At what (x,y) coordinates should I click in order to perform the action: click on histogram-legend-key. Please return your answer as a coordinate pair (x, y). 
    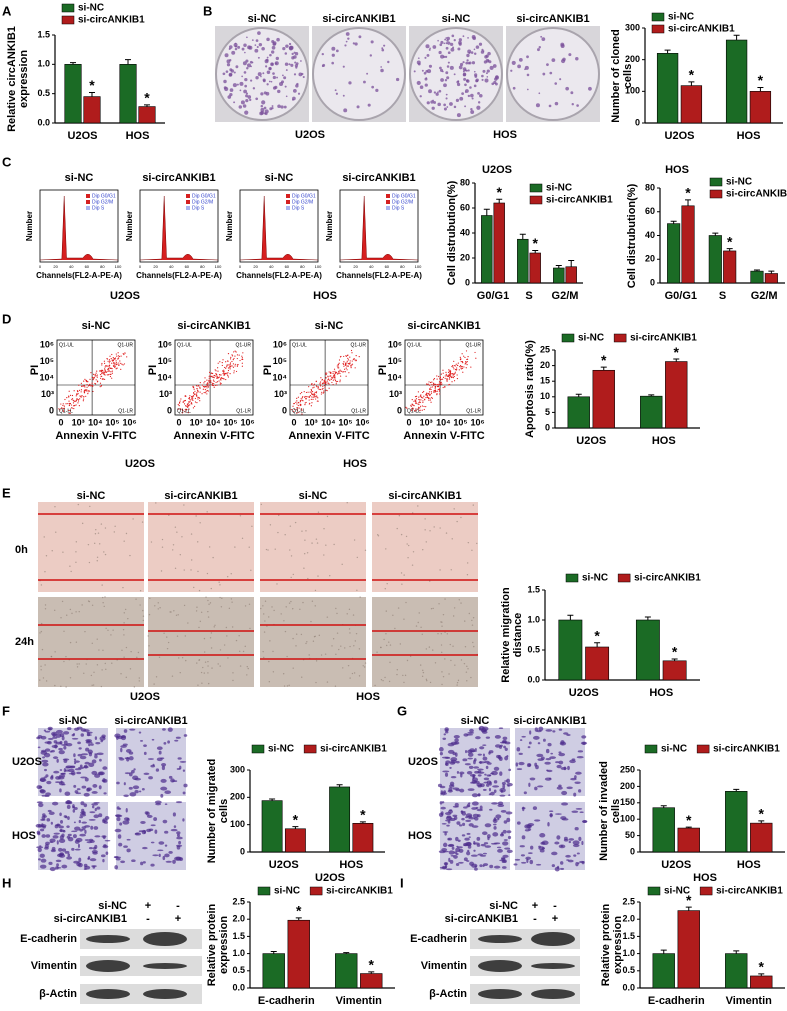
    Looking at the image, I should click on (188, 202).